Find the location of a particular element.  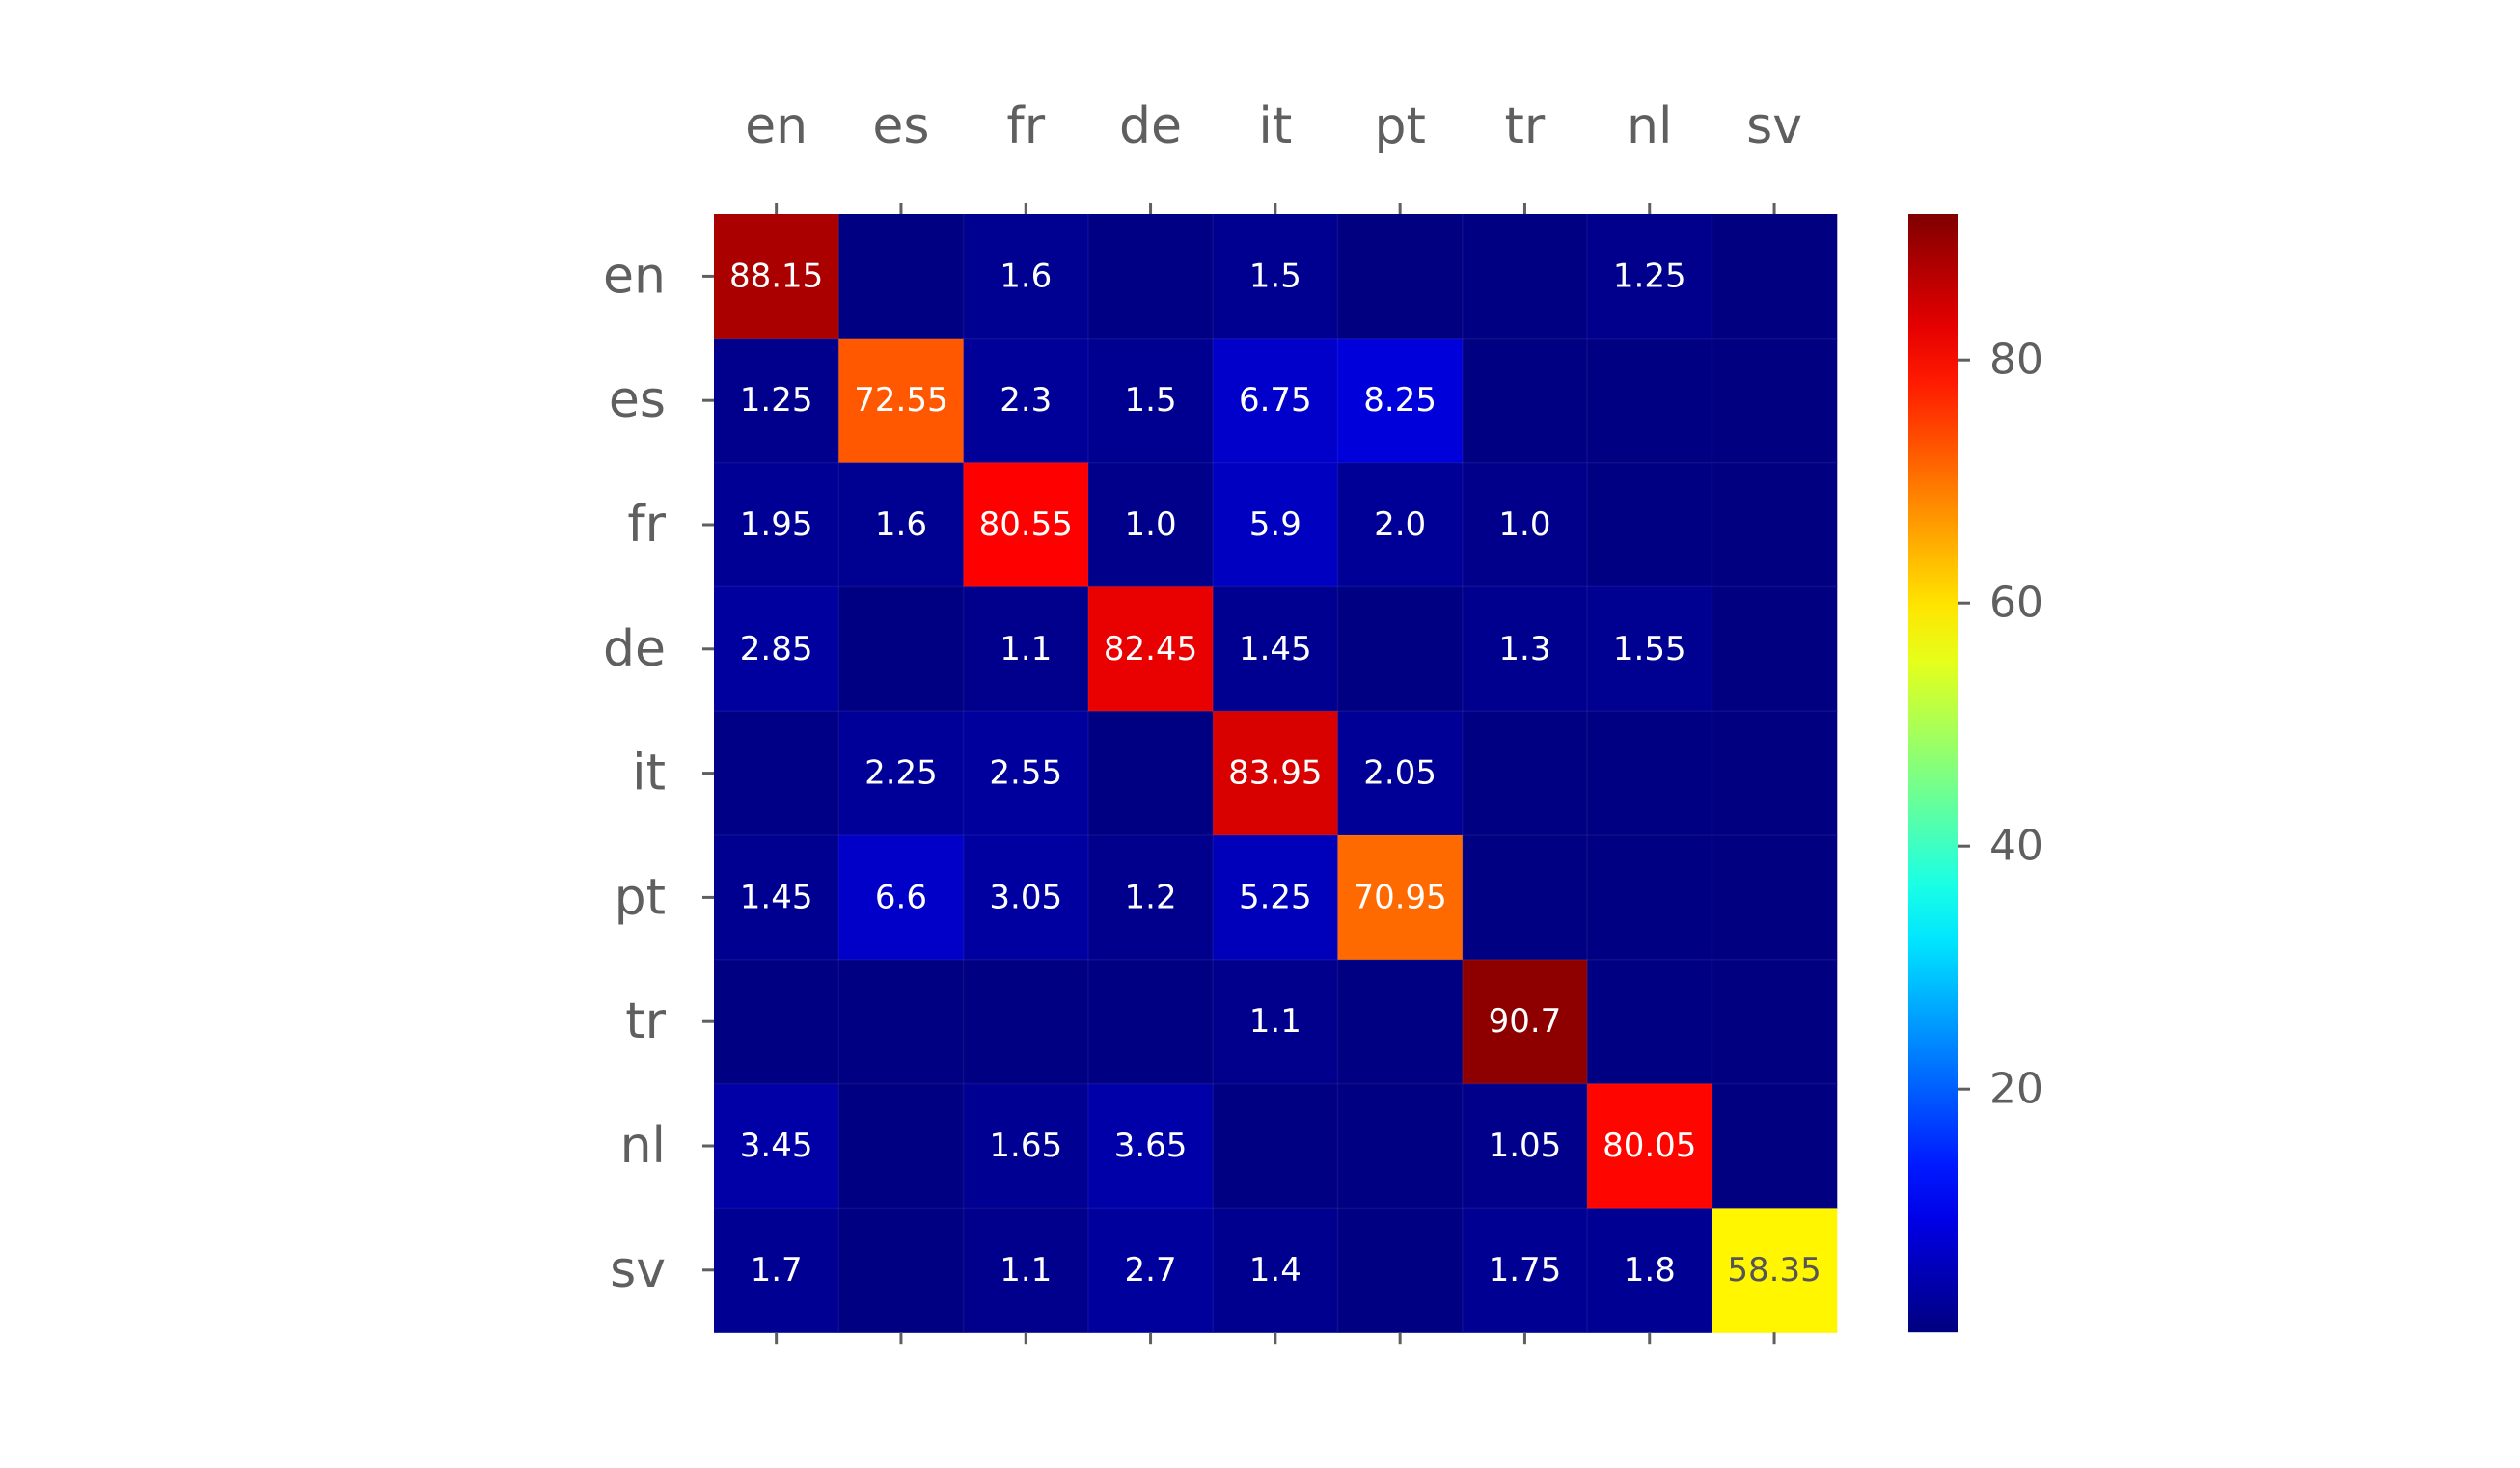

x-tick-label: it is located at coordinates (1275, 126).